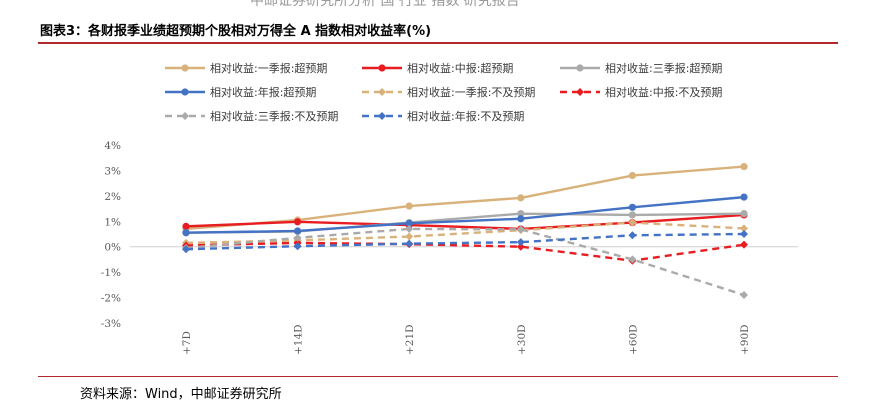  Describe the element at coordinates (299, 339) in the screenshot. I see `x-tick-label: +14D` at that location.